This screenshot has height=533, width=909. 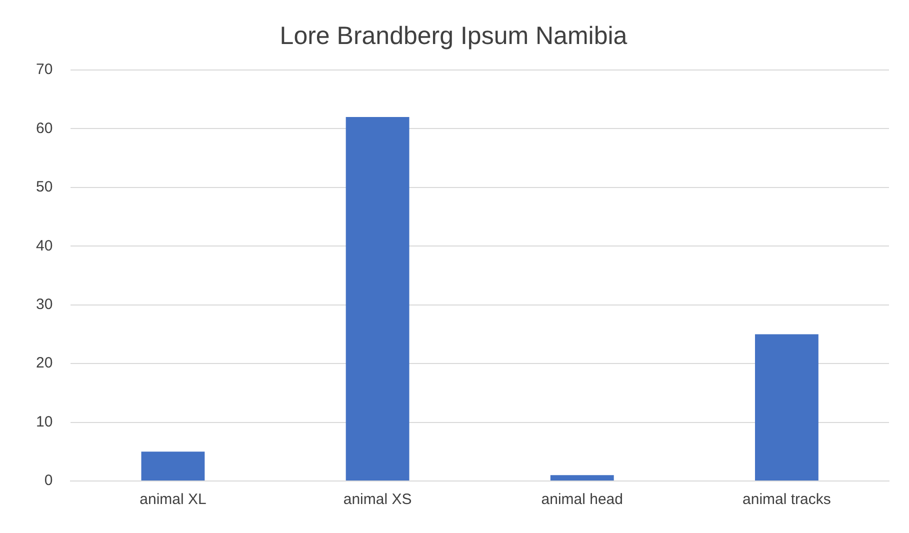 I want to click on y-tick-label: 0, so click(x=48, y=481).